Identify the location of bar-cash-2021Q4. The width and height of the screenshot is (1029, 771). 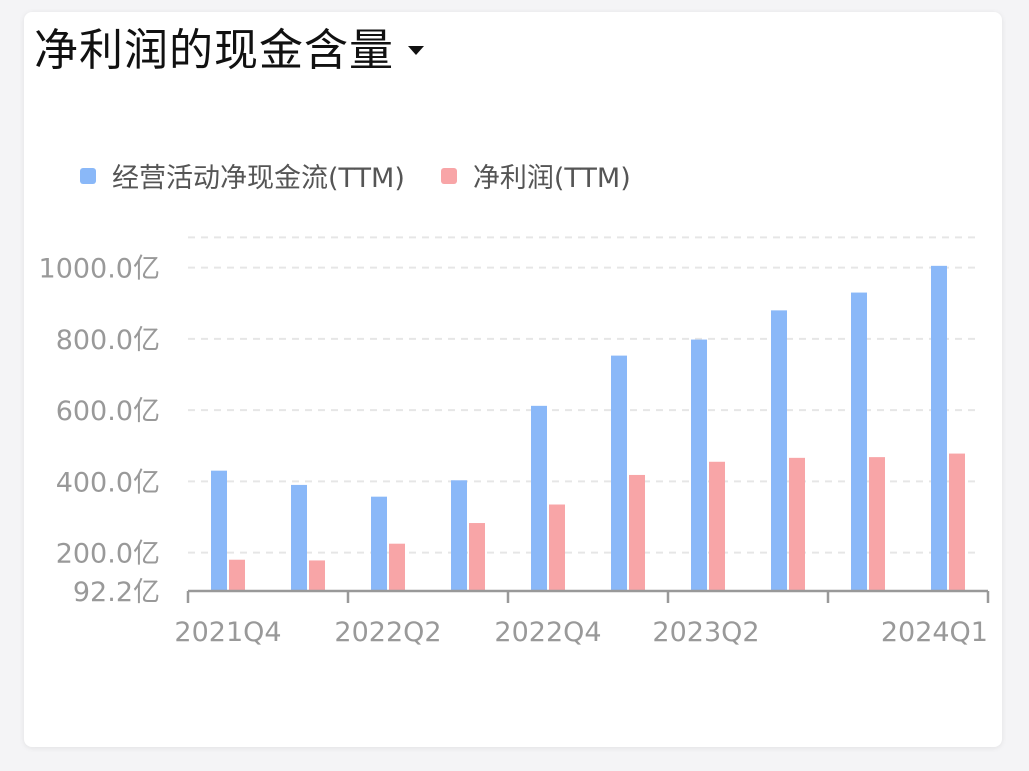
(219, 530).